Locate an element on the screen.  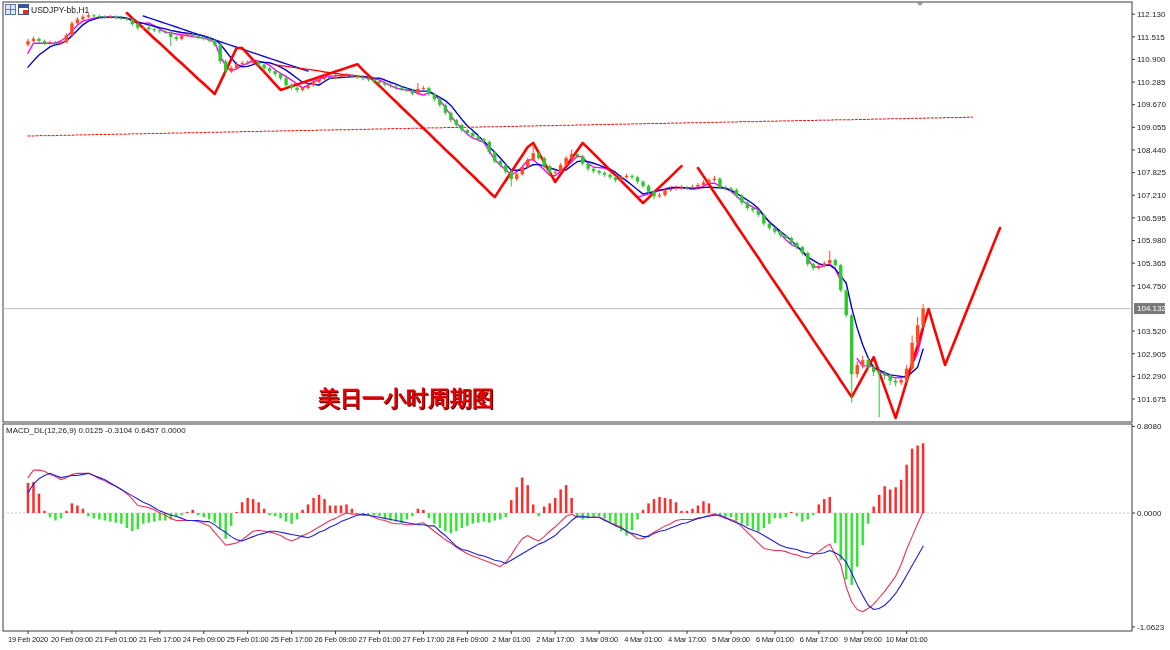
y-tick-label: 111.515 is located at coordinates (1151, 37).